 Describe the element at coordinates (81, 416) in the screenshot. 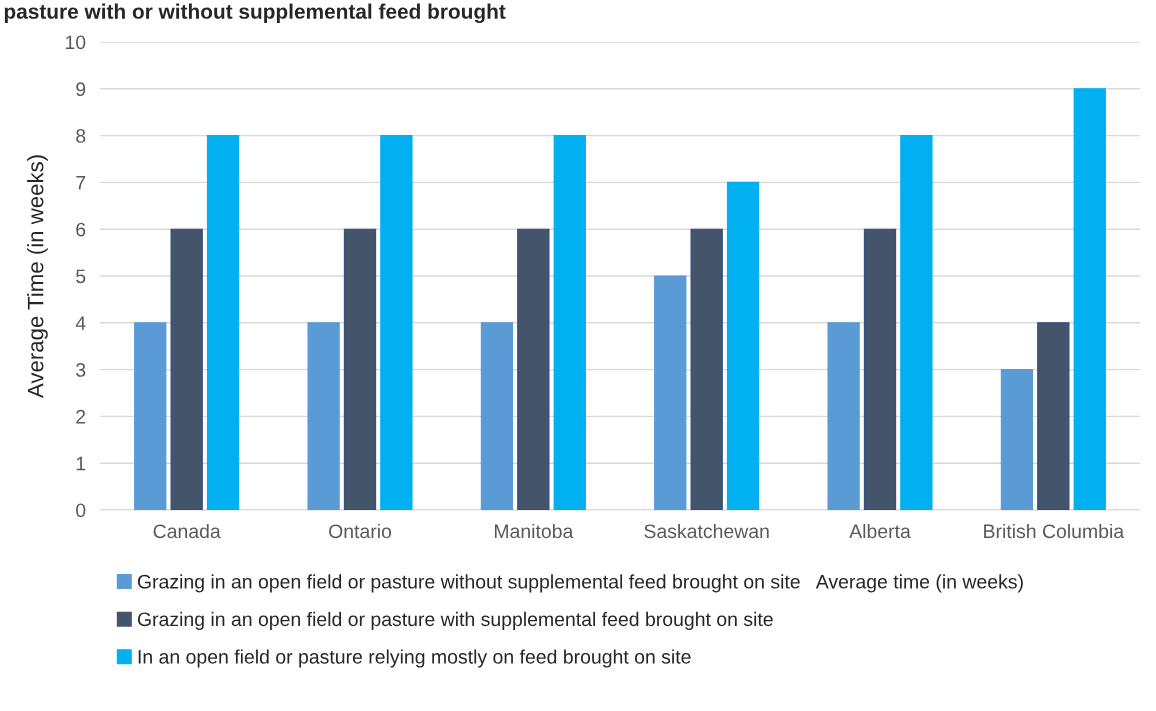

I see `y-tick-label: 2` at that location.